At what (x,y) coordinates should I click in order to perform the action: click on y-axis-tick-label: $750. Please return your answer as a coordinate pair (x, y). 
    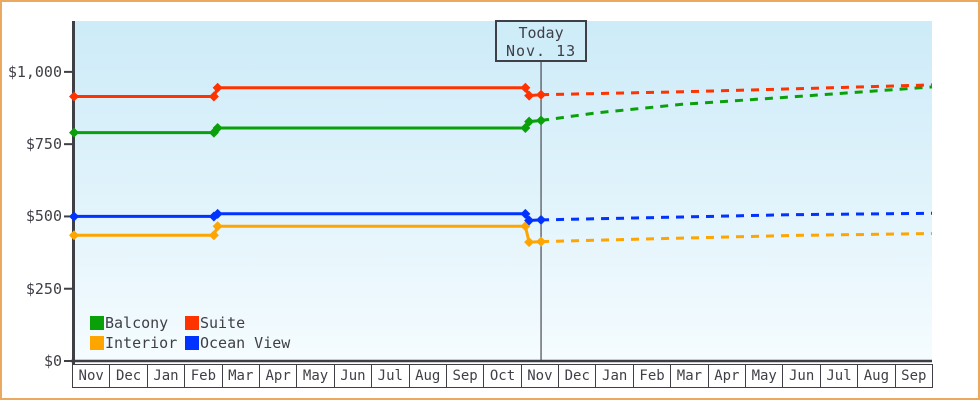
    Looking at the image, I should click on (43, 144).